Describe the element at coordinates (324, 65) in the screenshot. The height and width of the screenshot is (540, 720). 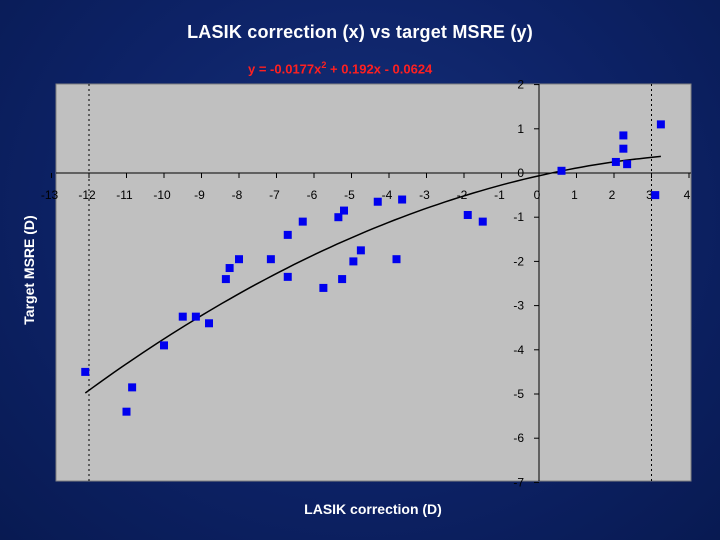
I see `equation-exponent: 2` at that location.